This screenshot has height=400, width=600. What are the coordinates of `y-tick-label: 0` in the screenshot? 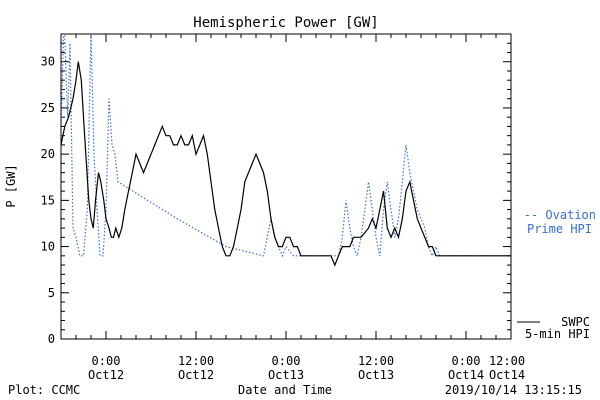 It's located at (51, 339).